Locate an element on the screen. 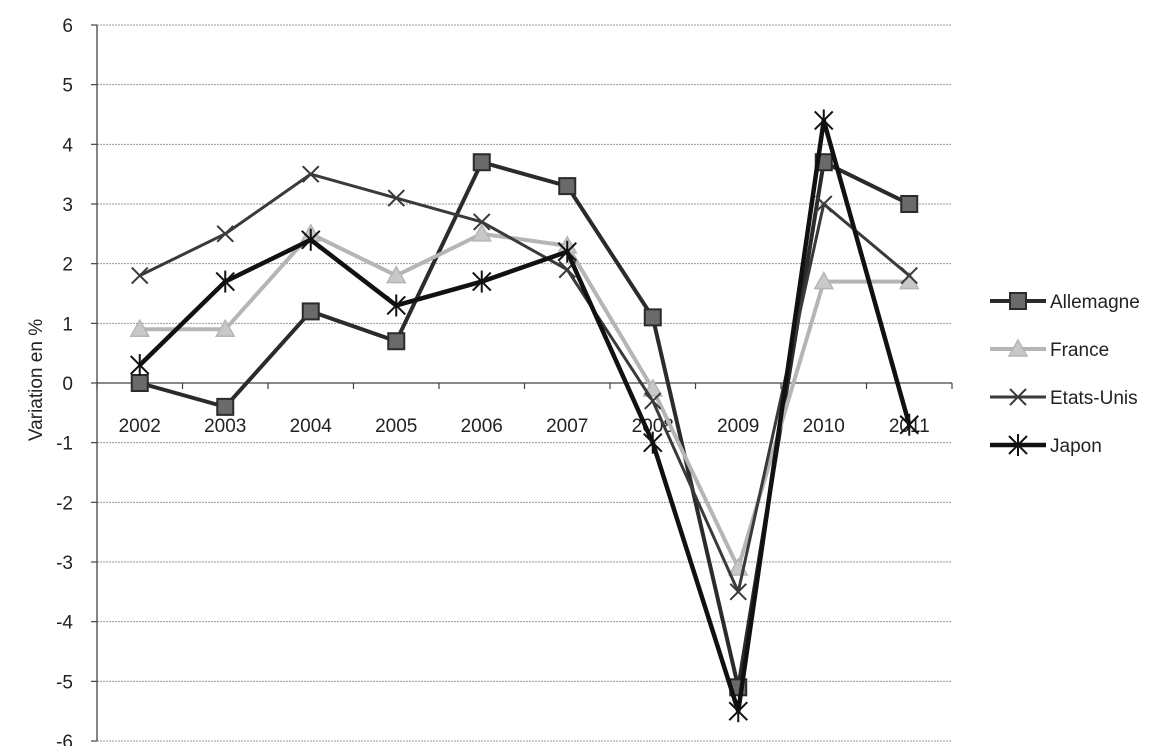 The width and height of the screenshot is (1167, 746). legend-label: Etats-Unis is located at coordinates (1094, 398).